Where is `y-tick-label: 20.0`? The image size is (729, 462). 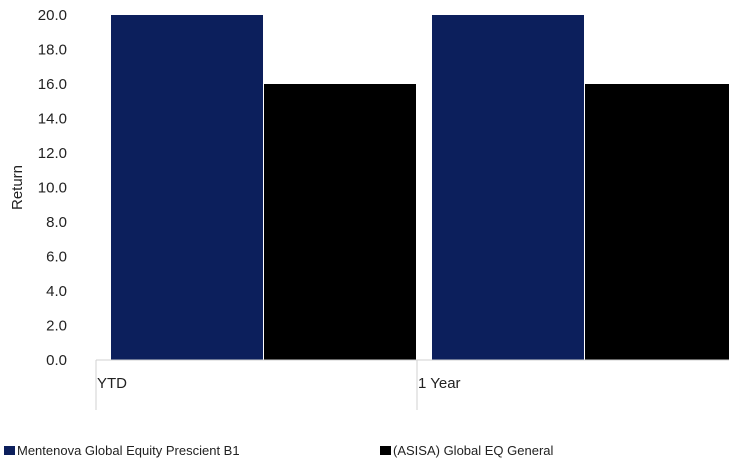 y-tick-label: 20.0 is located at coordinates (52, 15).